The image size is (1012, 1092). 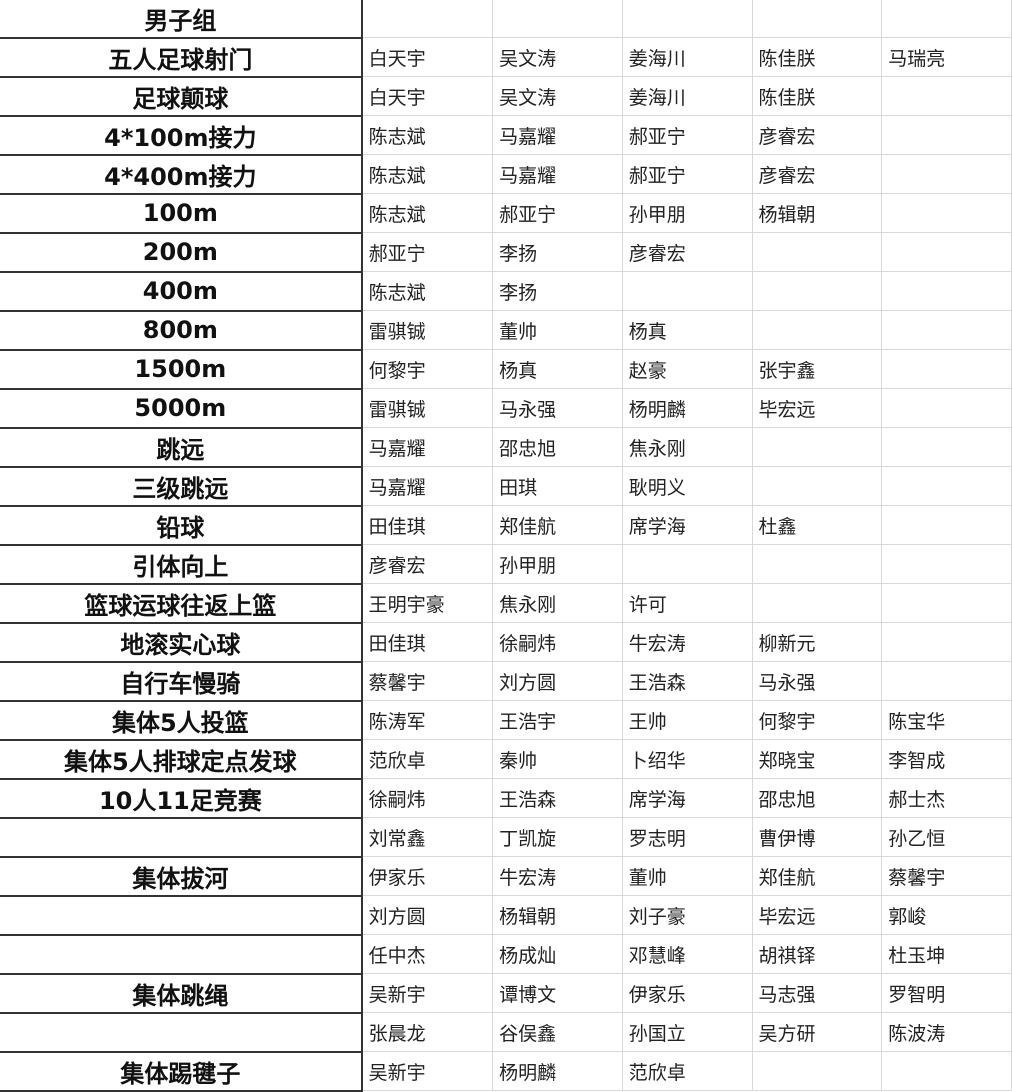 I want to click on participant-cell: 孙国立, so click(x=687, y=1032).